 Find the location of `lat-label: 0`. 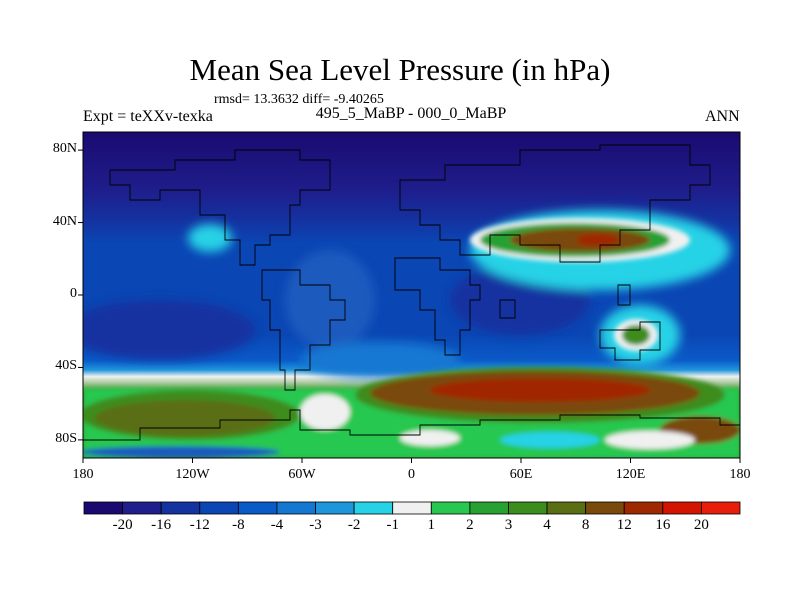

lat-label: 0 is located at coordinates (73, 293).